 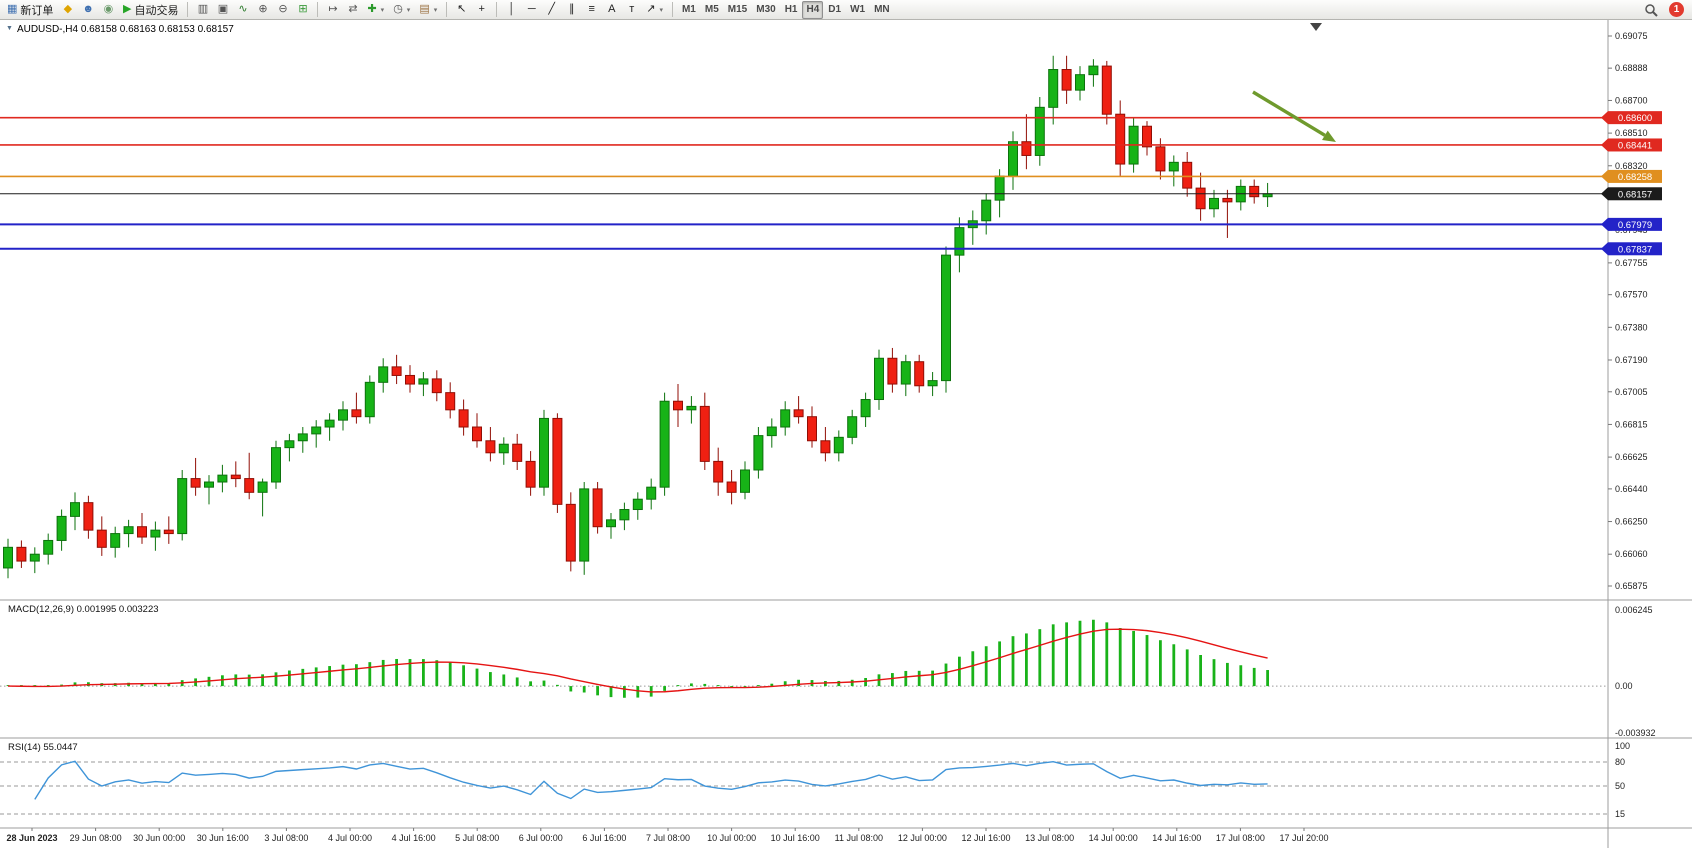 What do you see at coordinates (1635, 194) in the screenshot?
I see `svg-text: 0.68157` at bounding box center [1635, 194].